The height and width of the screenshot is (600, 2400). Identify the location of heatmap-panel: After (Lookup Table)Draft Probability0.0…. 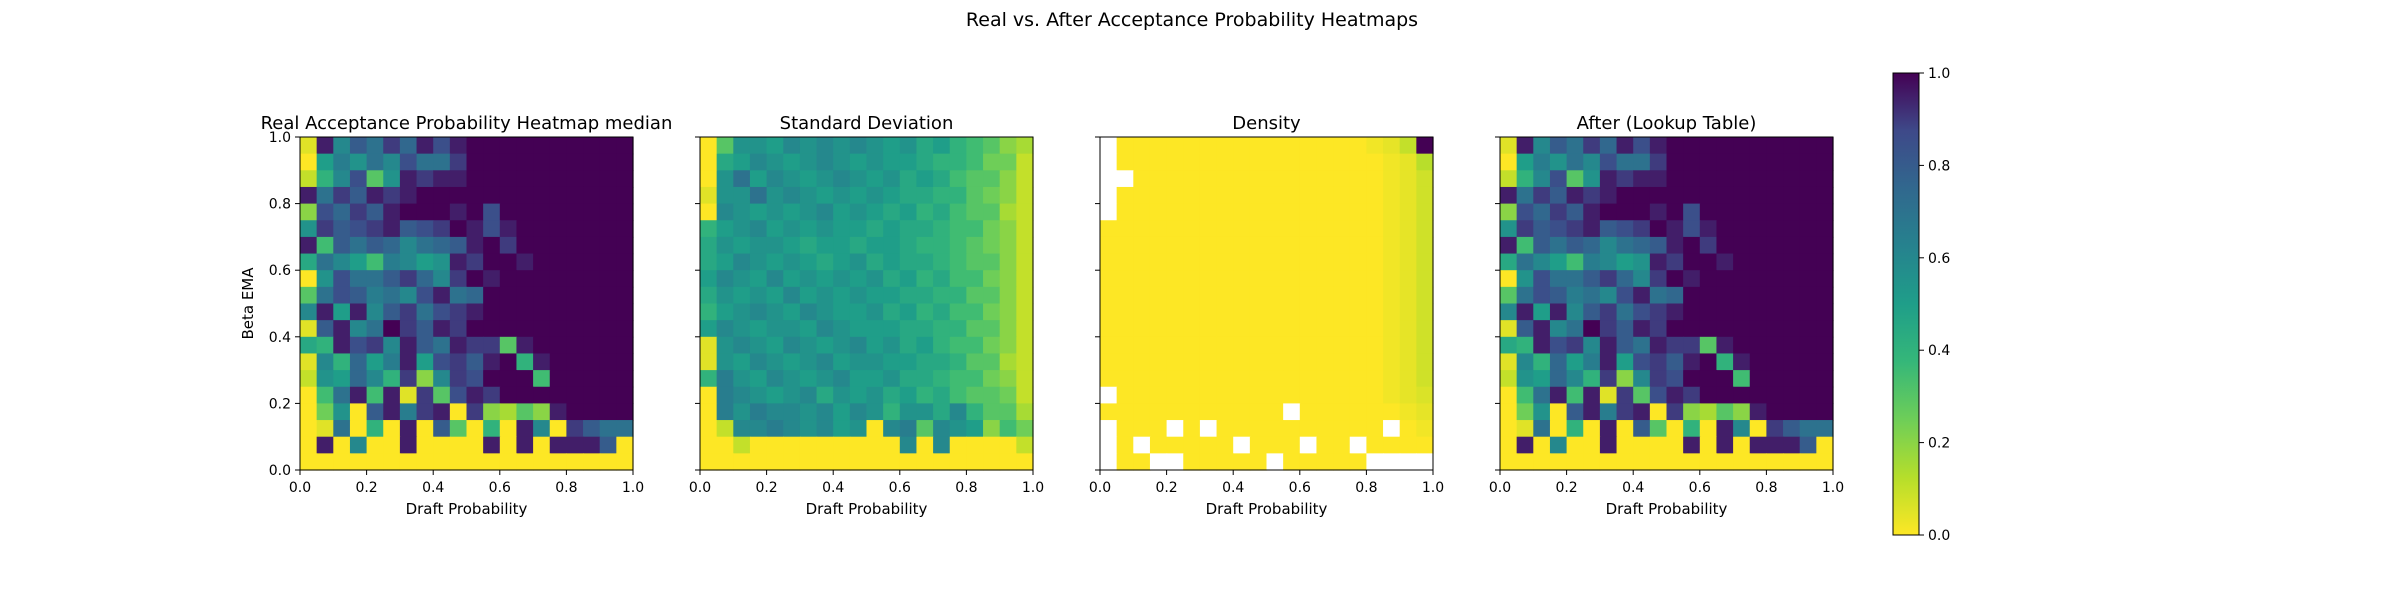
(1666, 315).